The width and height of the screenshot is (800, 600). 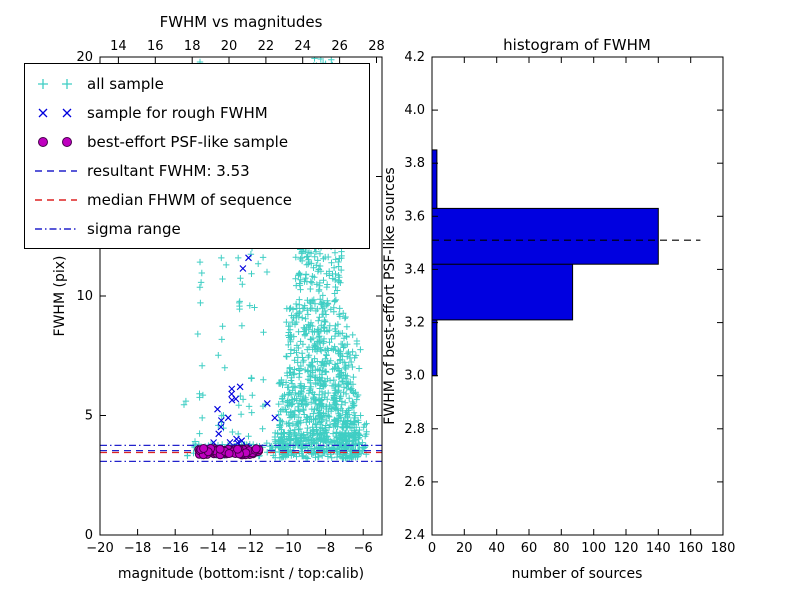 What do you see at coordinates (561, 548) in the screenshot?
I see `x-tick-label: 80` at bounding box center [561, 548].